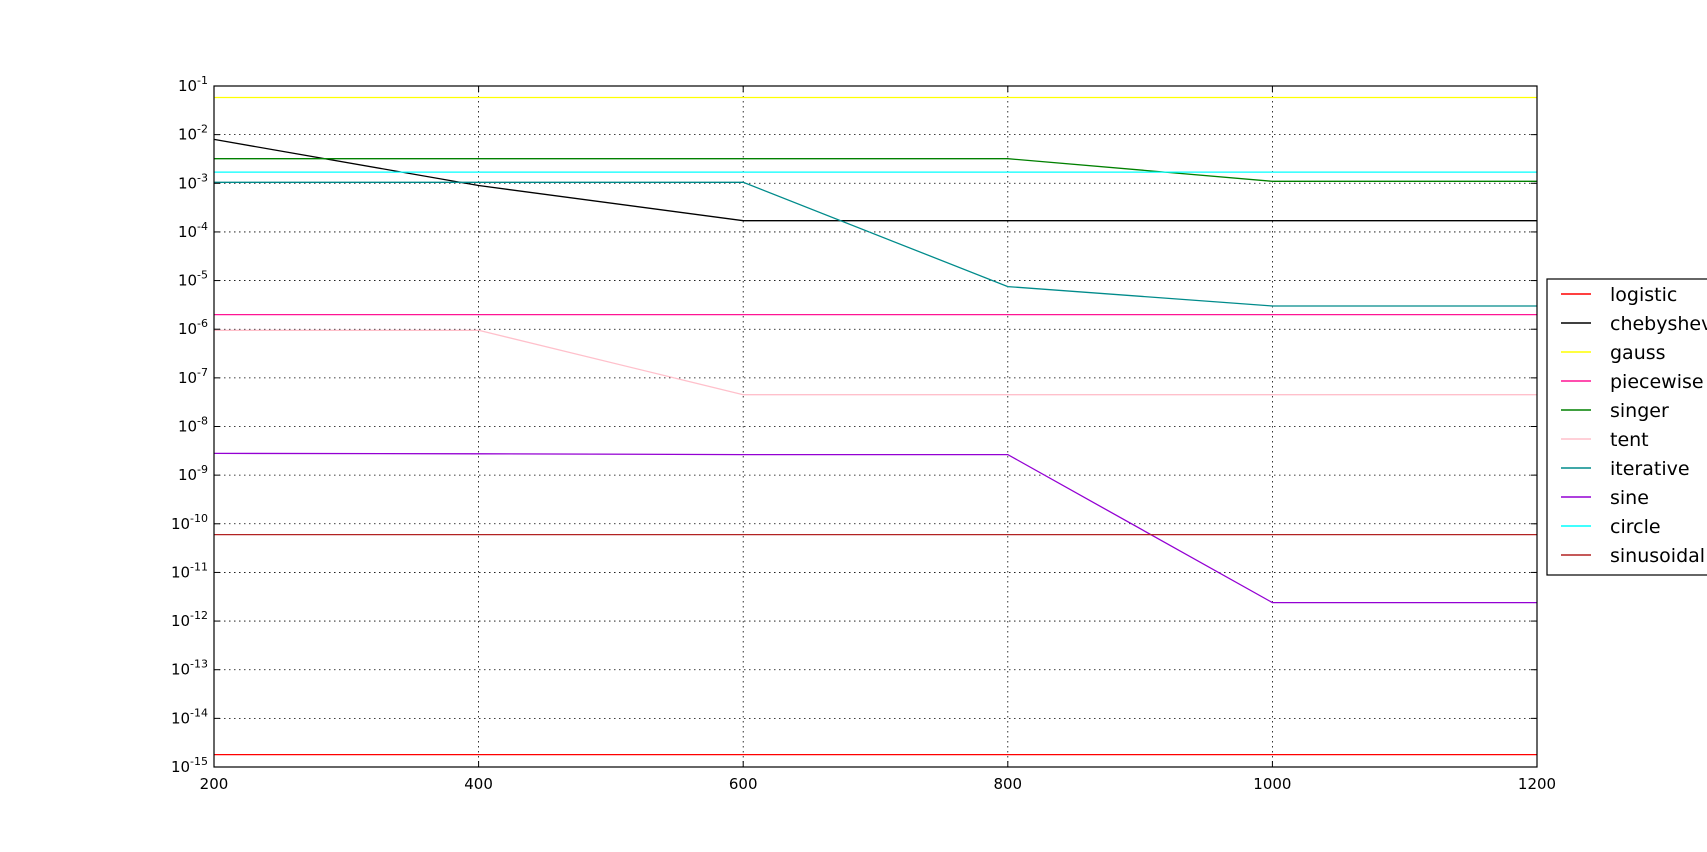  Describe the element at coordinates (1629, 440) in the screenshot. I see `legend-label-tent: tent` at that location.